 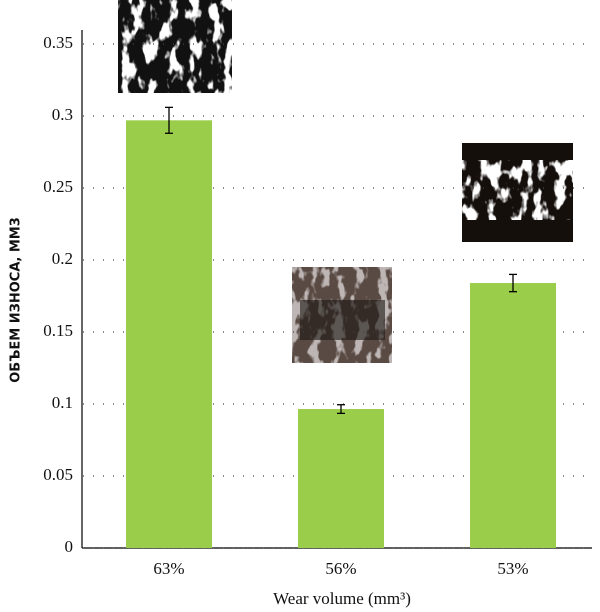 I want to click on y-tick-label: 0.25, so click(x=58, y=186).